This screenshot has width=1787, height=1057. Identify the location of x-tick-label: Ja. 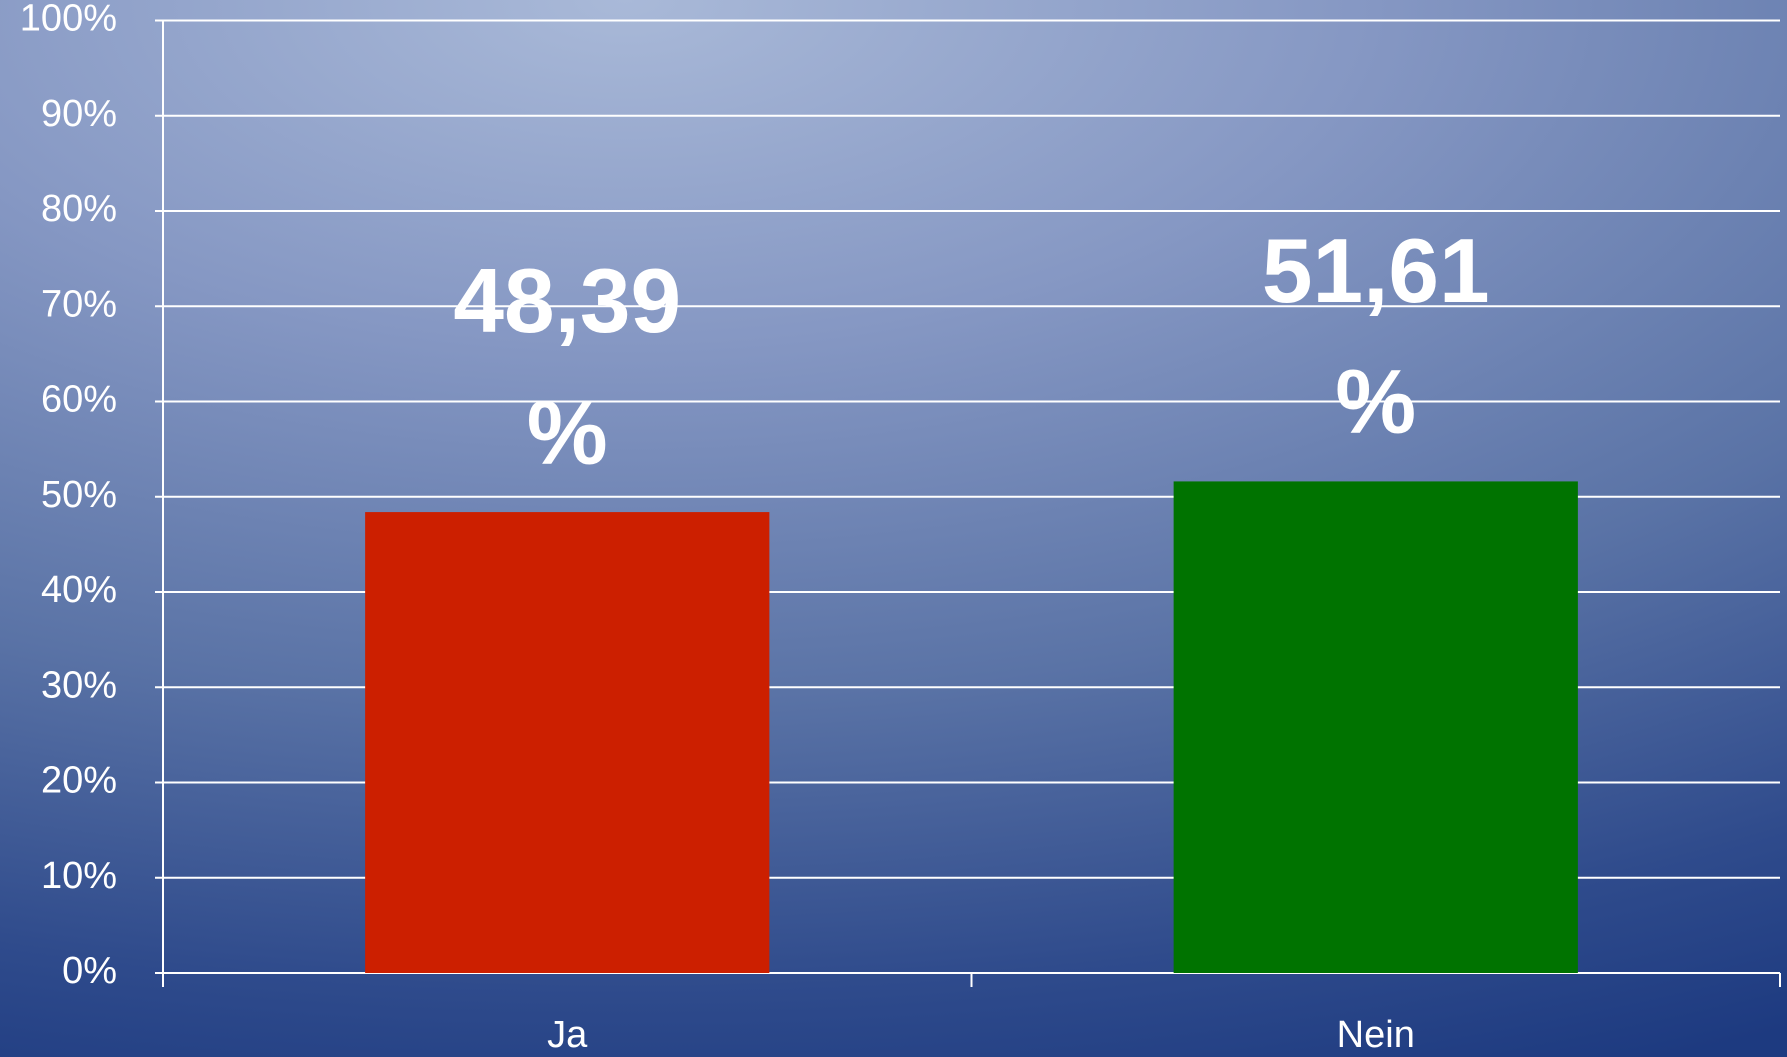
(567, 1035).